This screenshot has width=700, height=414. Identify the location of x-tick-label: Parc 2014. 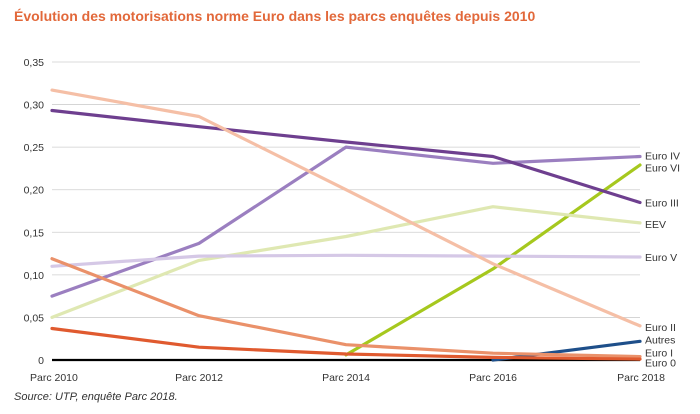
(346, 378).